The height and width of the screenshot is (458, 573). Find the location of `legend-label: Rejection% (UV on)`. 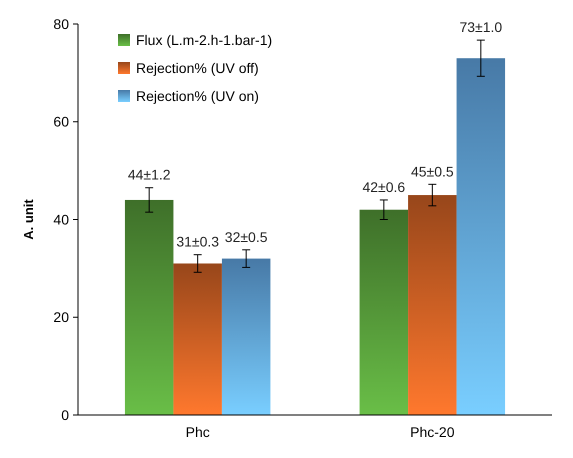

legend-label: Rejection% (UV on) is located at coordinates (197, 96).